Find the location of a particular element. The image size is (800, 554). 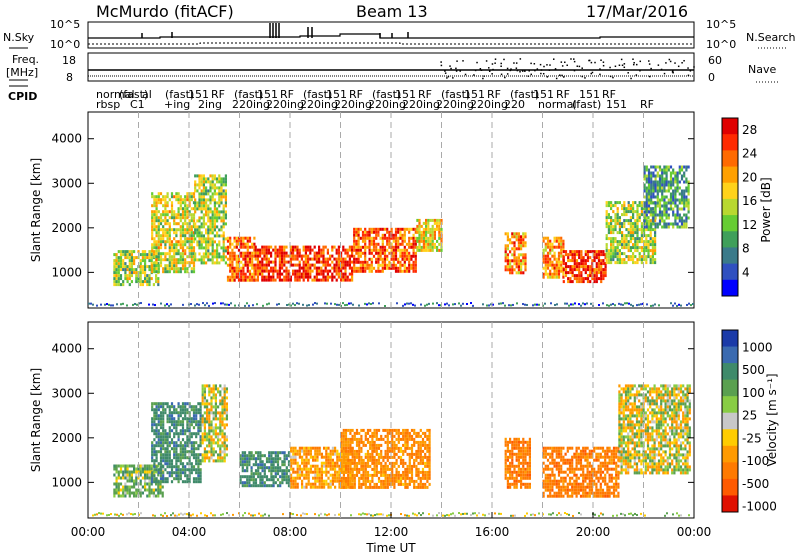

time-axis-label: Time UT is located at coordinates (390, 547).